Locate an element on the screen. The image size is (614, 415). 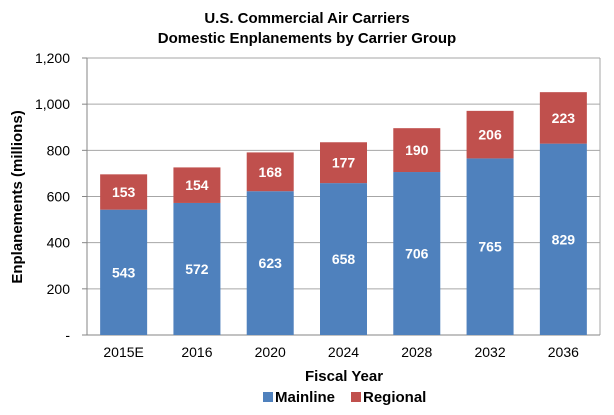
y-tick-label: - is located at coordinates (67, 335).